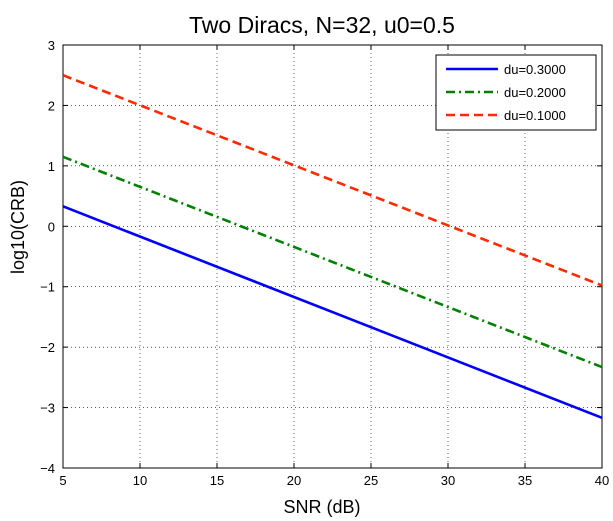 The height and width of the screenshot is (521, 613). Describe the element at coordinates (18, 227) in the screenshot. I see `y-axis-title: log10(CRB)` at that location.